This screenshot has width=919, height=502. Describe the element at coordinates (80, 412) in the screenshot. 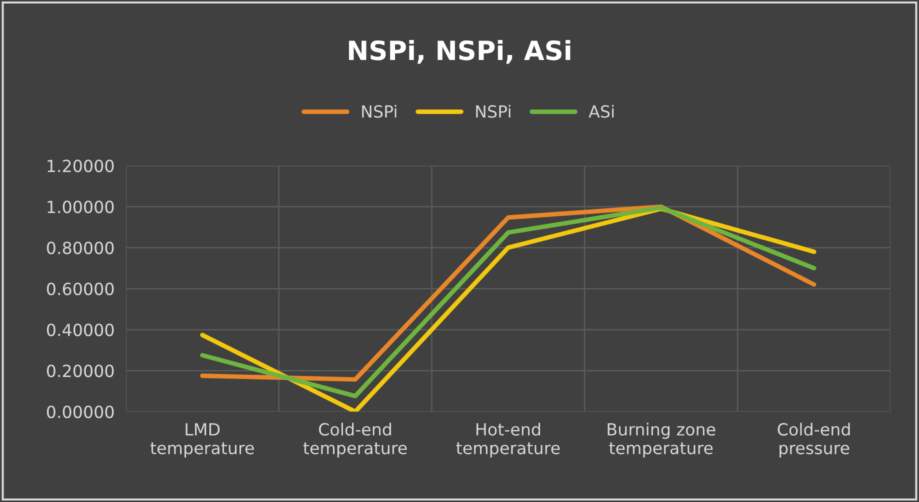

I see `y-tick-label: 0.00000` at that location.